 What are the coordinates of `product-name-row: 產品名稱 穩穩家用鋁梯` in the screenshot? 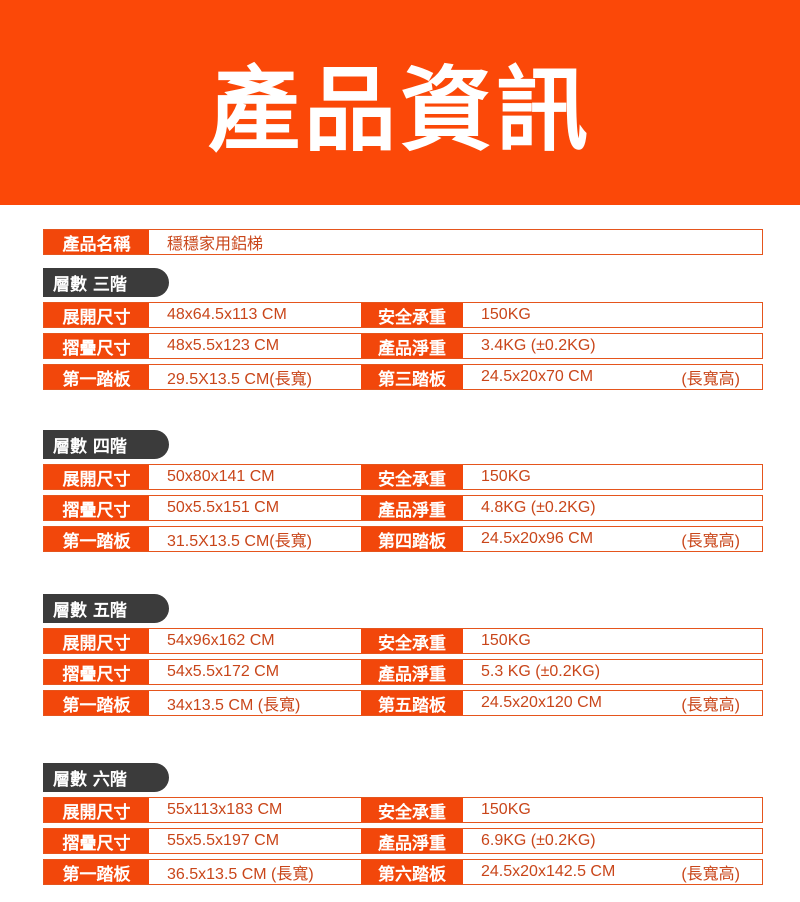 It's located at (403, 242).